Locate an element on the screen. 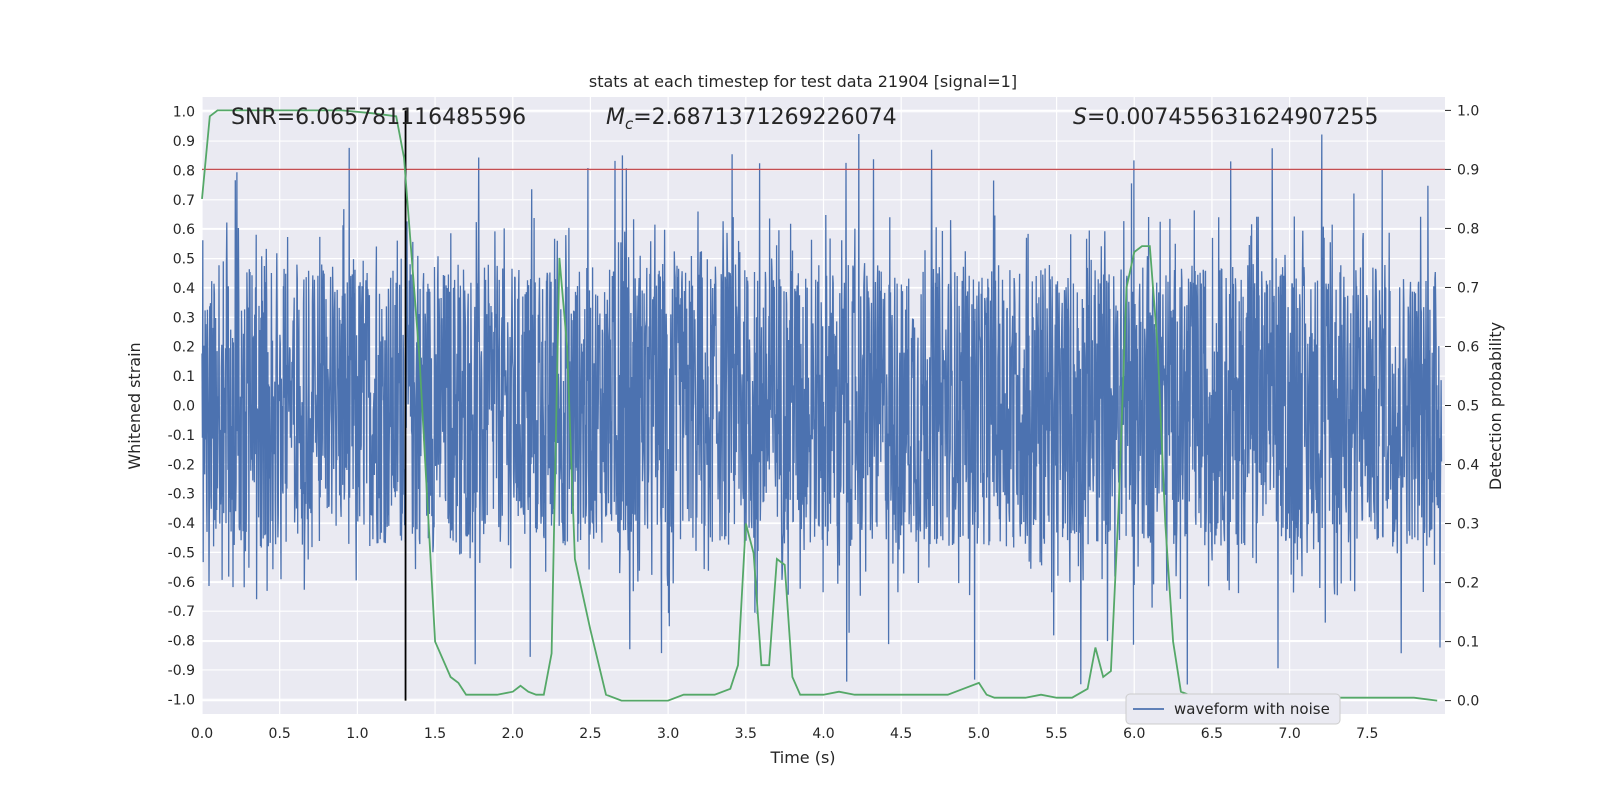 The width and height of the screenshot is (1600, 800). legend-box is located at coordinates (1233, 709).